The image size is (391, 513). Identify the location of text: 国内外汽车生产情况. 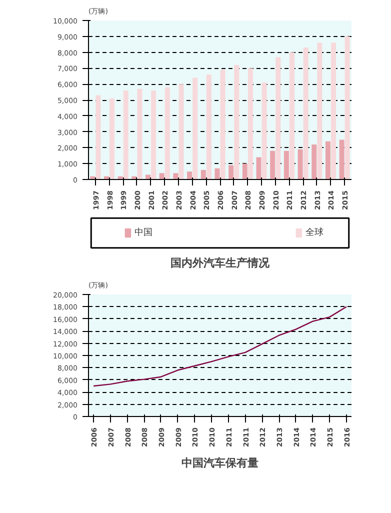
(220, 263).